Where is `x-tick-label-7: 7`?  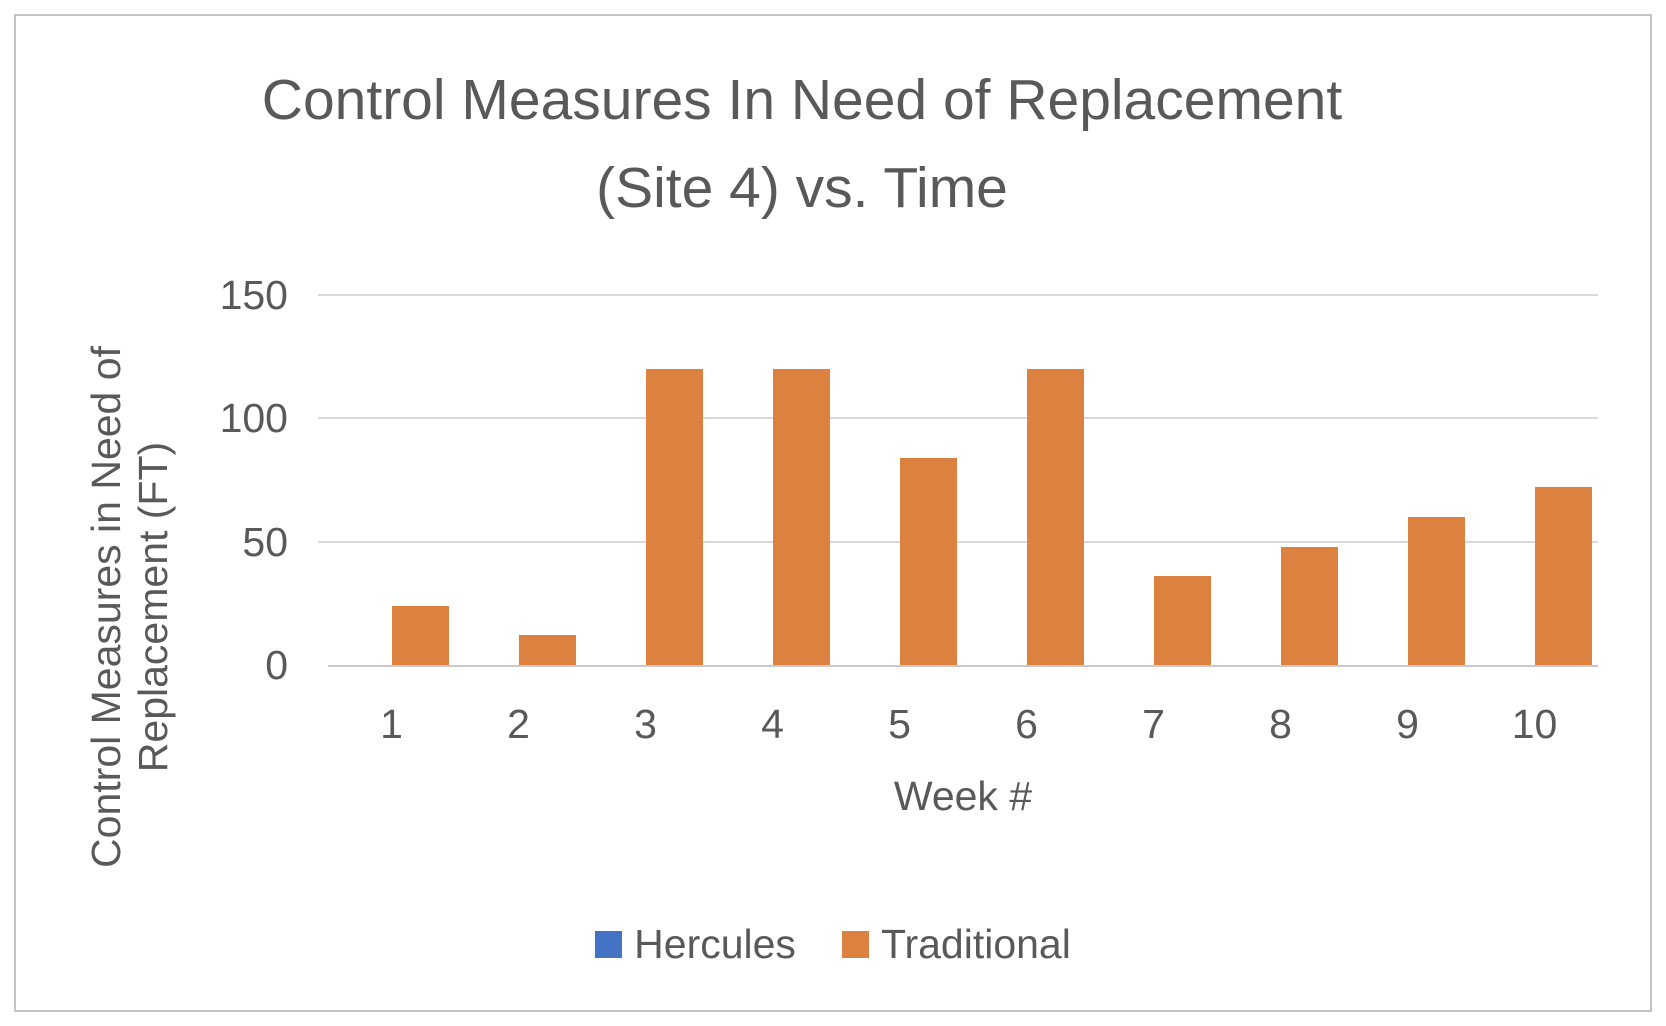 x-tick-label-7: 7 is located at coordinates (1153, 724).